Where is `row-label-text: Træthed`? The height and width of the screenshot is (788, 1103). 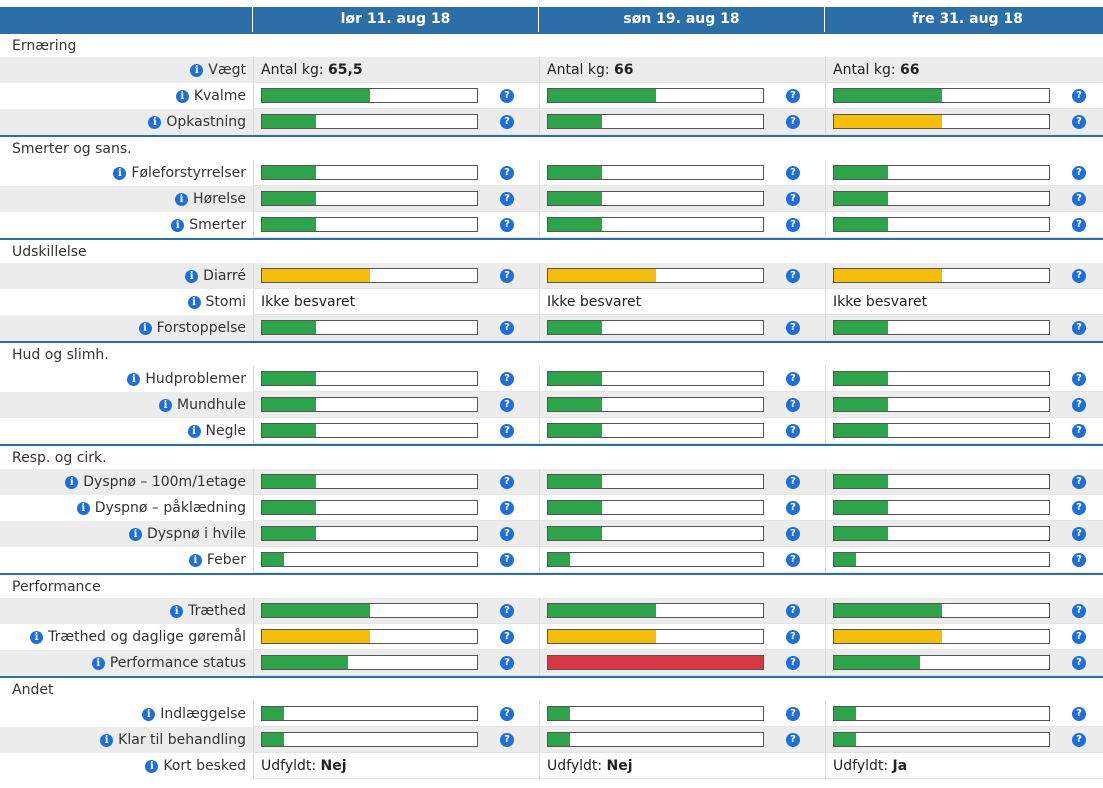 row-label-text: Træthed is located at coordinates (217, 611).